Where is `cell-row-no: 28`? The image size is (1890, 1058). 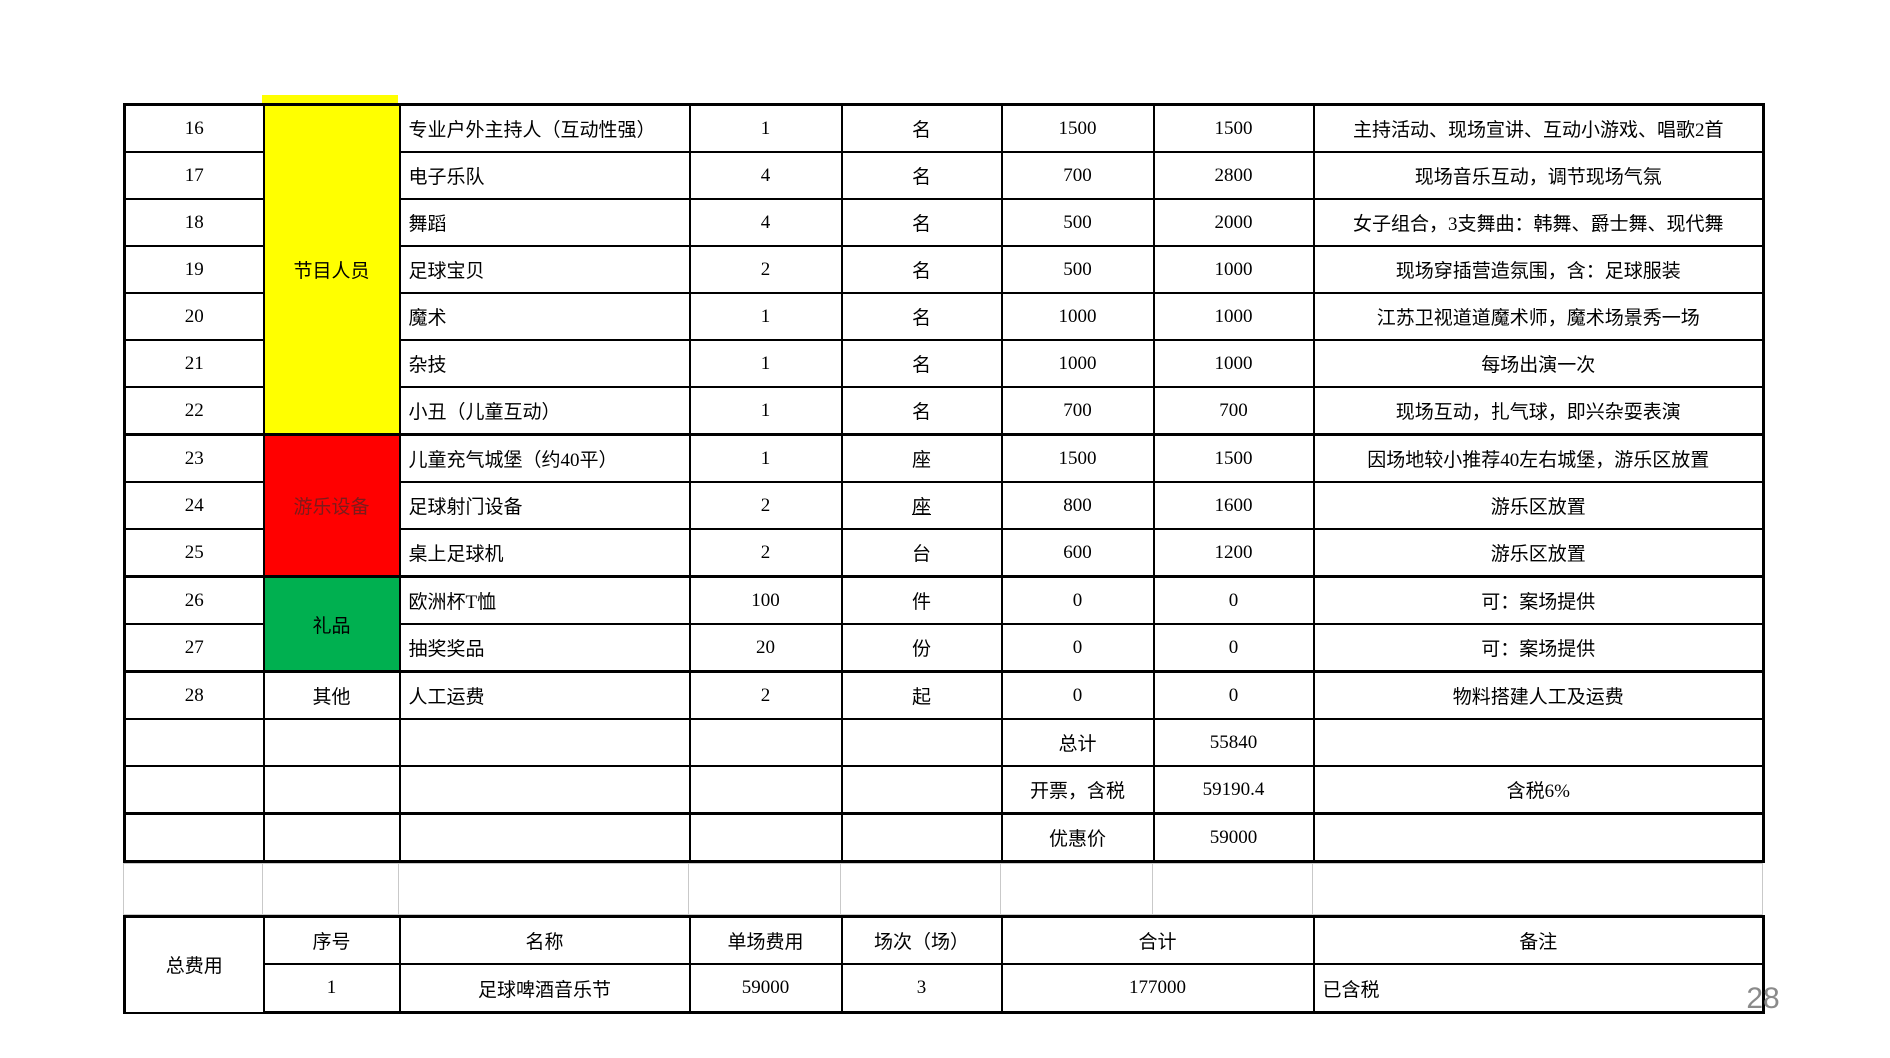 cell-row-no: 28 is located at coordinates (194, 695).